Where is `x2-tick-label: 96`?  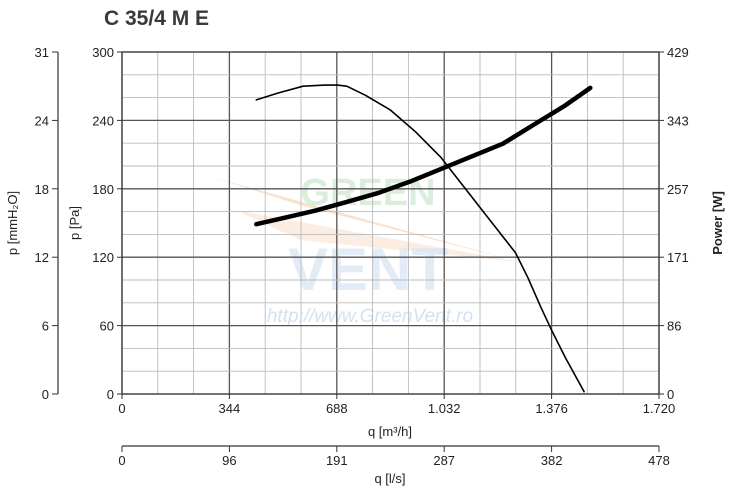 x2-tick-label: 96 is located at coordinates (229, 460).